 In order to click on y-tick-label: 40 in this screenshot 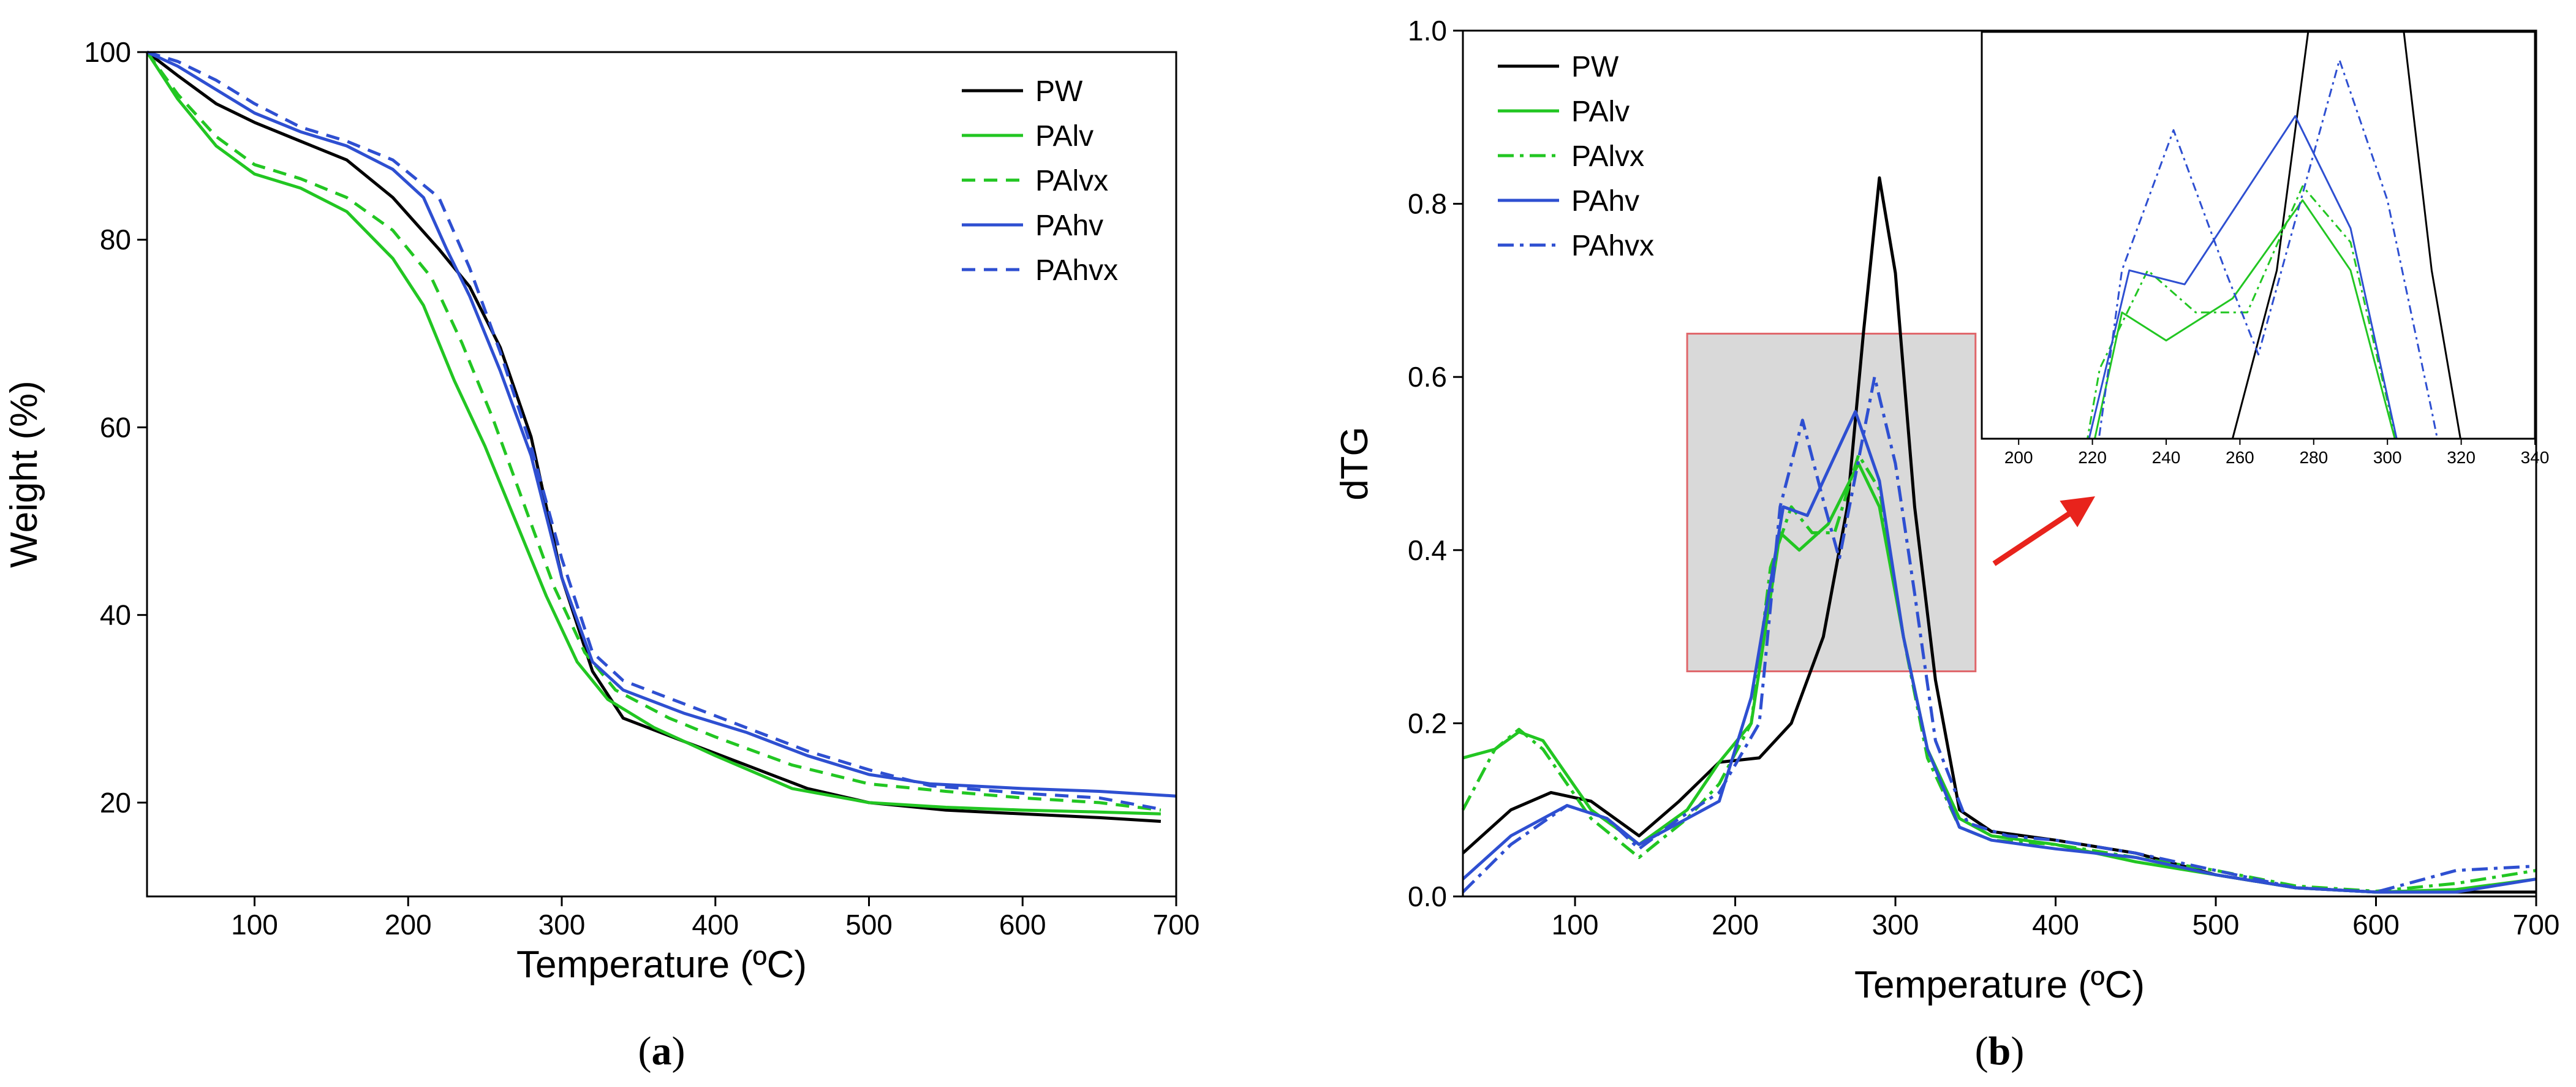, I will do `click(115, 615)`.